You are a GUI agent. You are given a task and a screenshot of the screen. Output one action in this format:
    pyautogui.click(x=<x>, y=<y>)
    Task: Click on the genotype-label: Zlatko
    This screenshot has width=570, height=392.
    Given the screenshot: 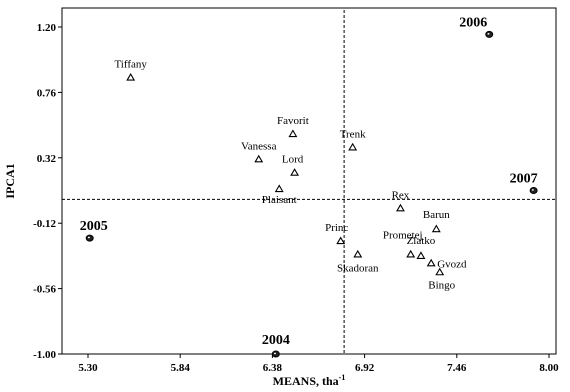 What is the action you would take?
    pyautogui.click(x=421, y=241)
    